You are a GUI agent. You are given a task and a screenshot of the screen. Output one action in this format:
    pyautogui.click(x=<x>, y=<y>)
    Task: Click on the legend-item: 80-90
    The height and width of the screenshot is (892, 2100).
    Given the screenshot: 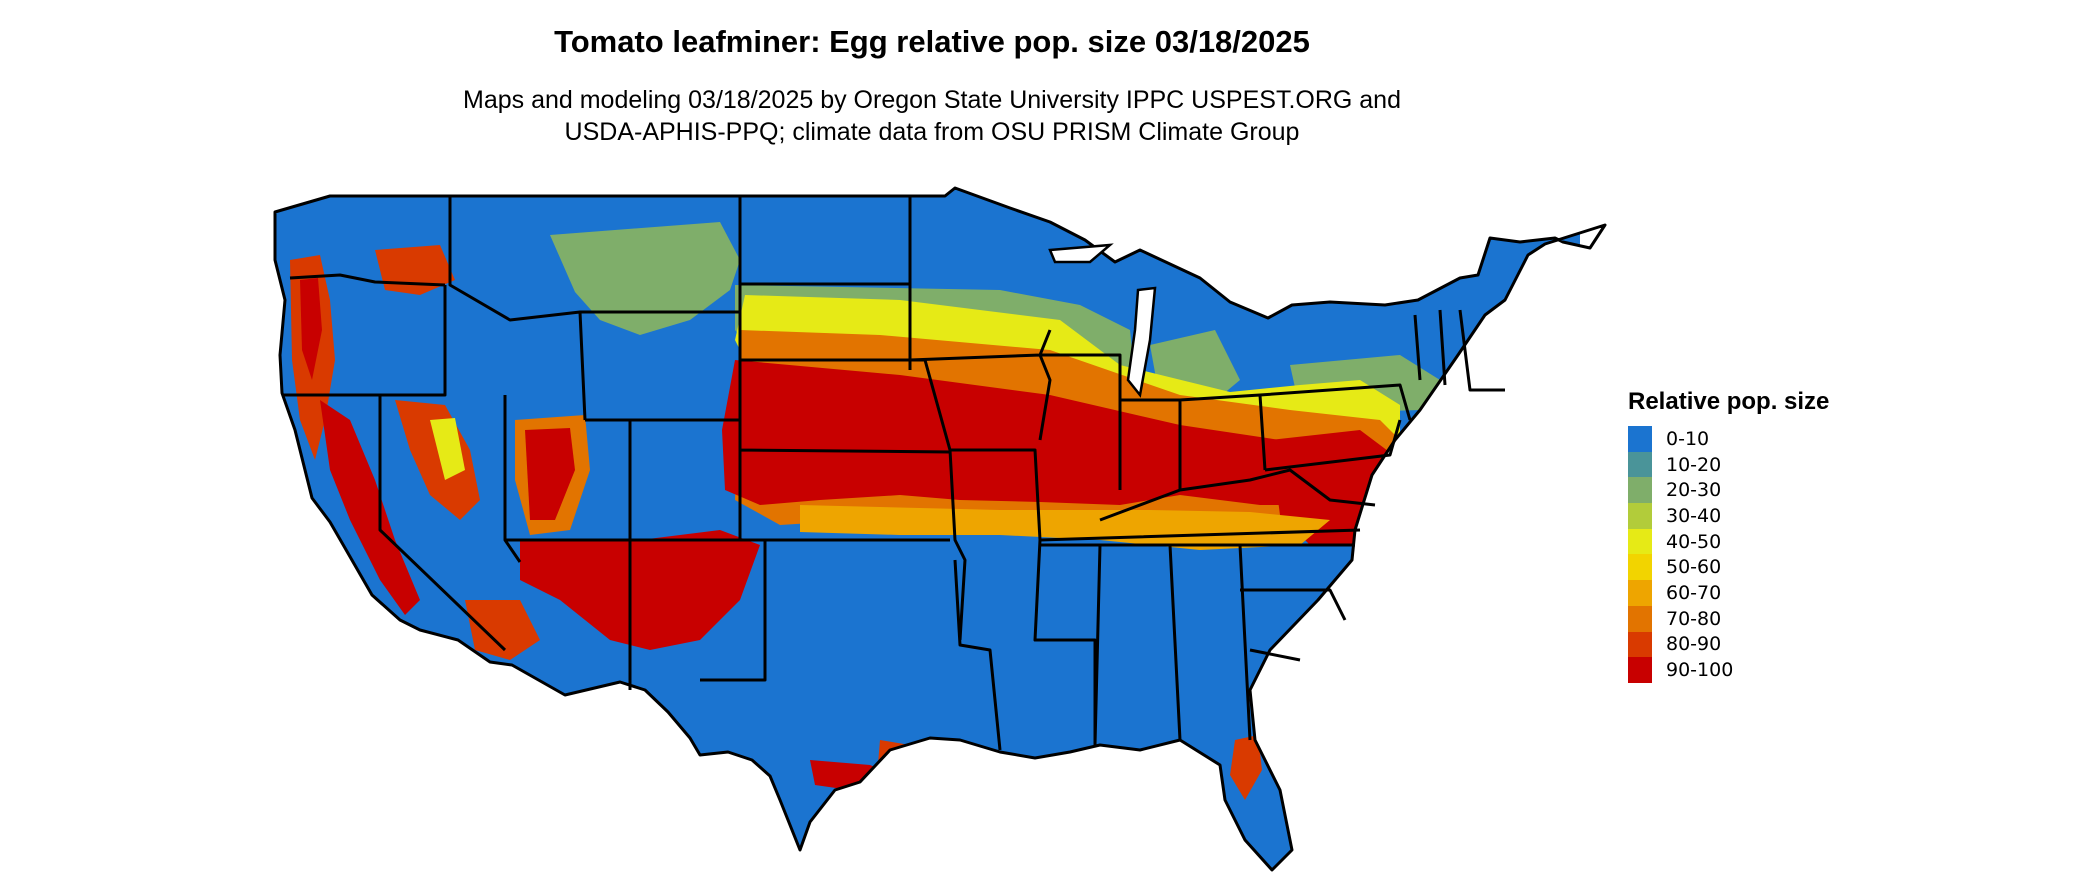 What is the action you would take?
    pyautogui.click(x=1728, y=644)
    